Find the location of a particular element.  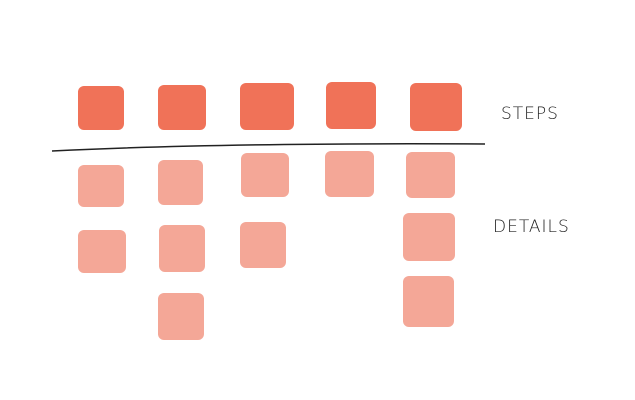

details-label: DETAILS is located at coordinates (531, 227).